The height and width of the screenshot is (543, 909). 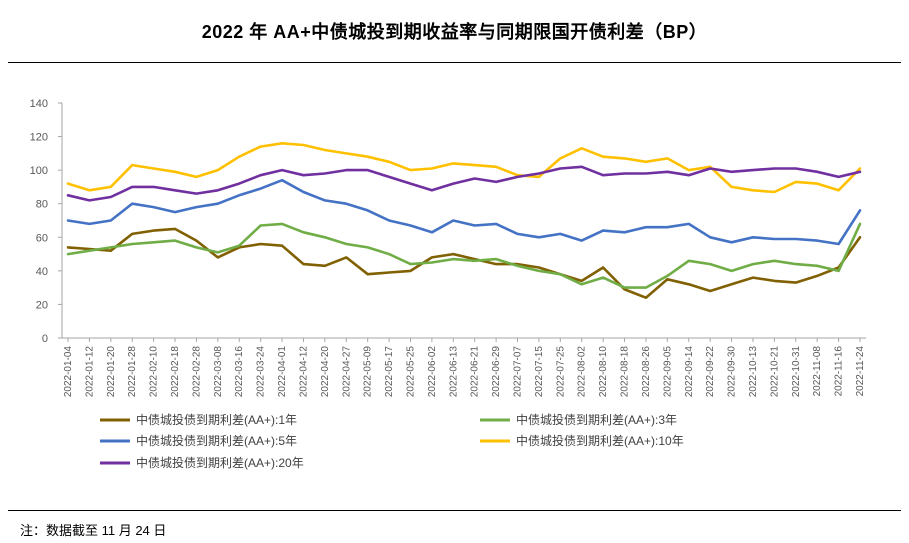 What do you see at coordinates (46, 221) in the screenshot?
I see `y-axis: 0 20 40 60 80 100 120 140` at bounding box center [46, 221].